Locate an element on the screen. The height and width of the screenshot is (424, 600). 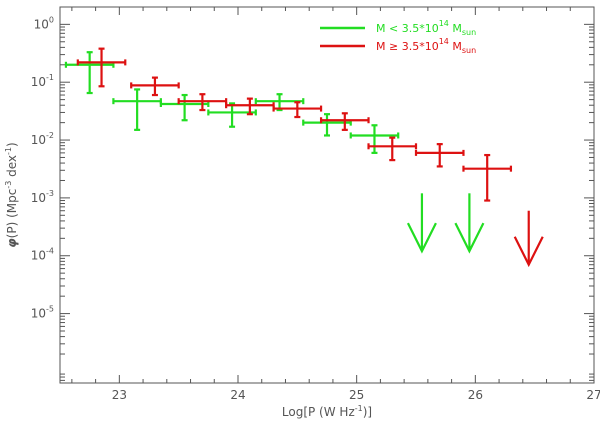
x-tick-label: 23 is located at coordinates (119, 395).